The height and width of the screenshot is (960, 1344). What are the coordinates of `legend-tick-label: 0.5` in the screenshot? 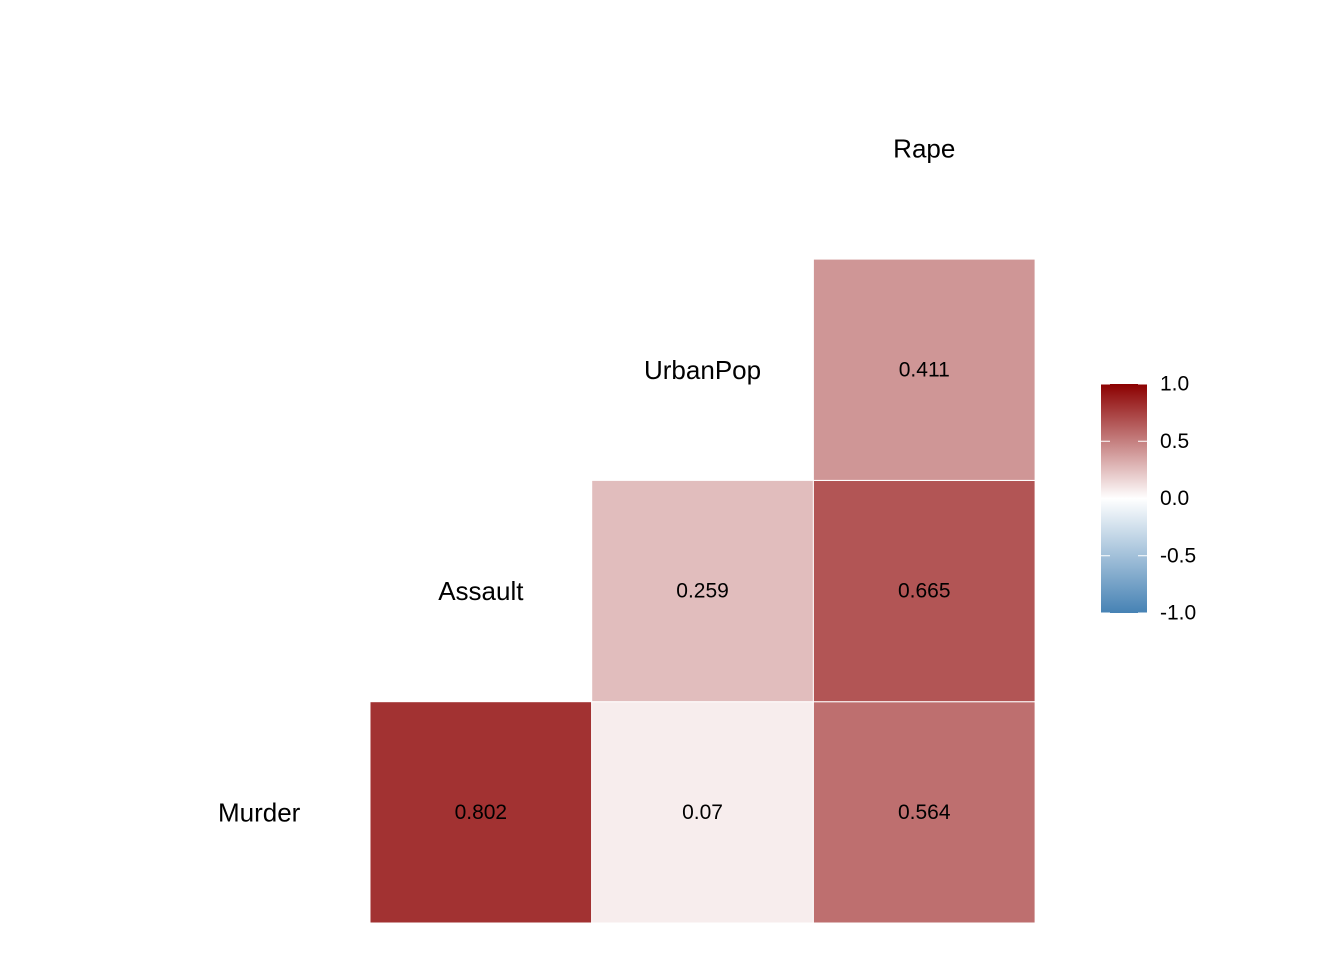 It's located at (1174, 441).